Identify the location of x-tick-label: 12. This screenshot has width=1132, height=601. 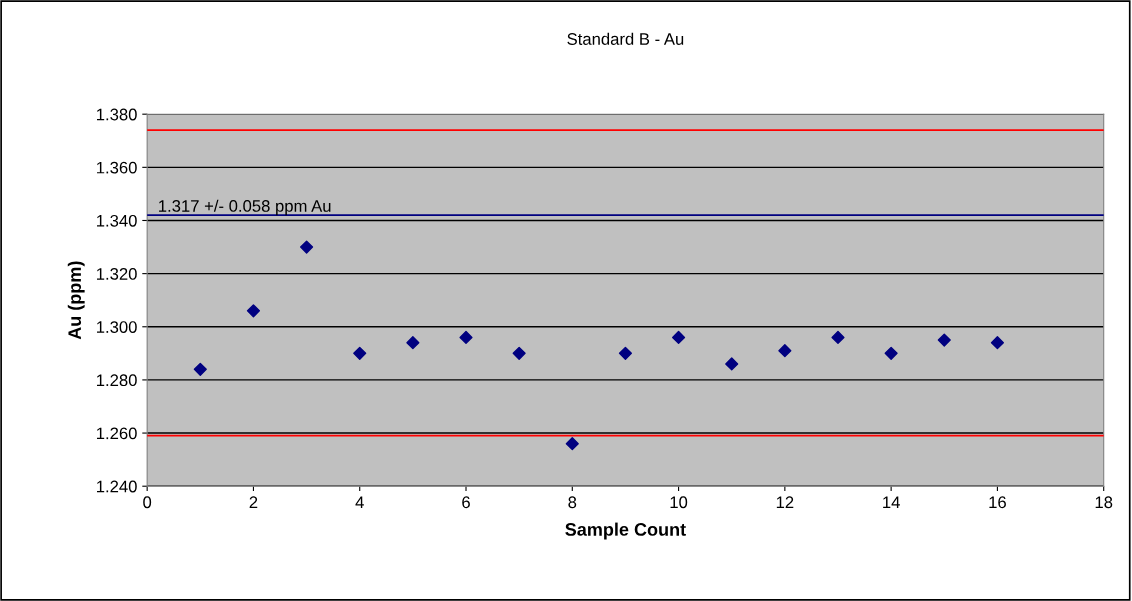
(785, 502).